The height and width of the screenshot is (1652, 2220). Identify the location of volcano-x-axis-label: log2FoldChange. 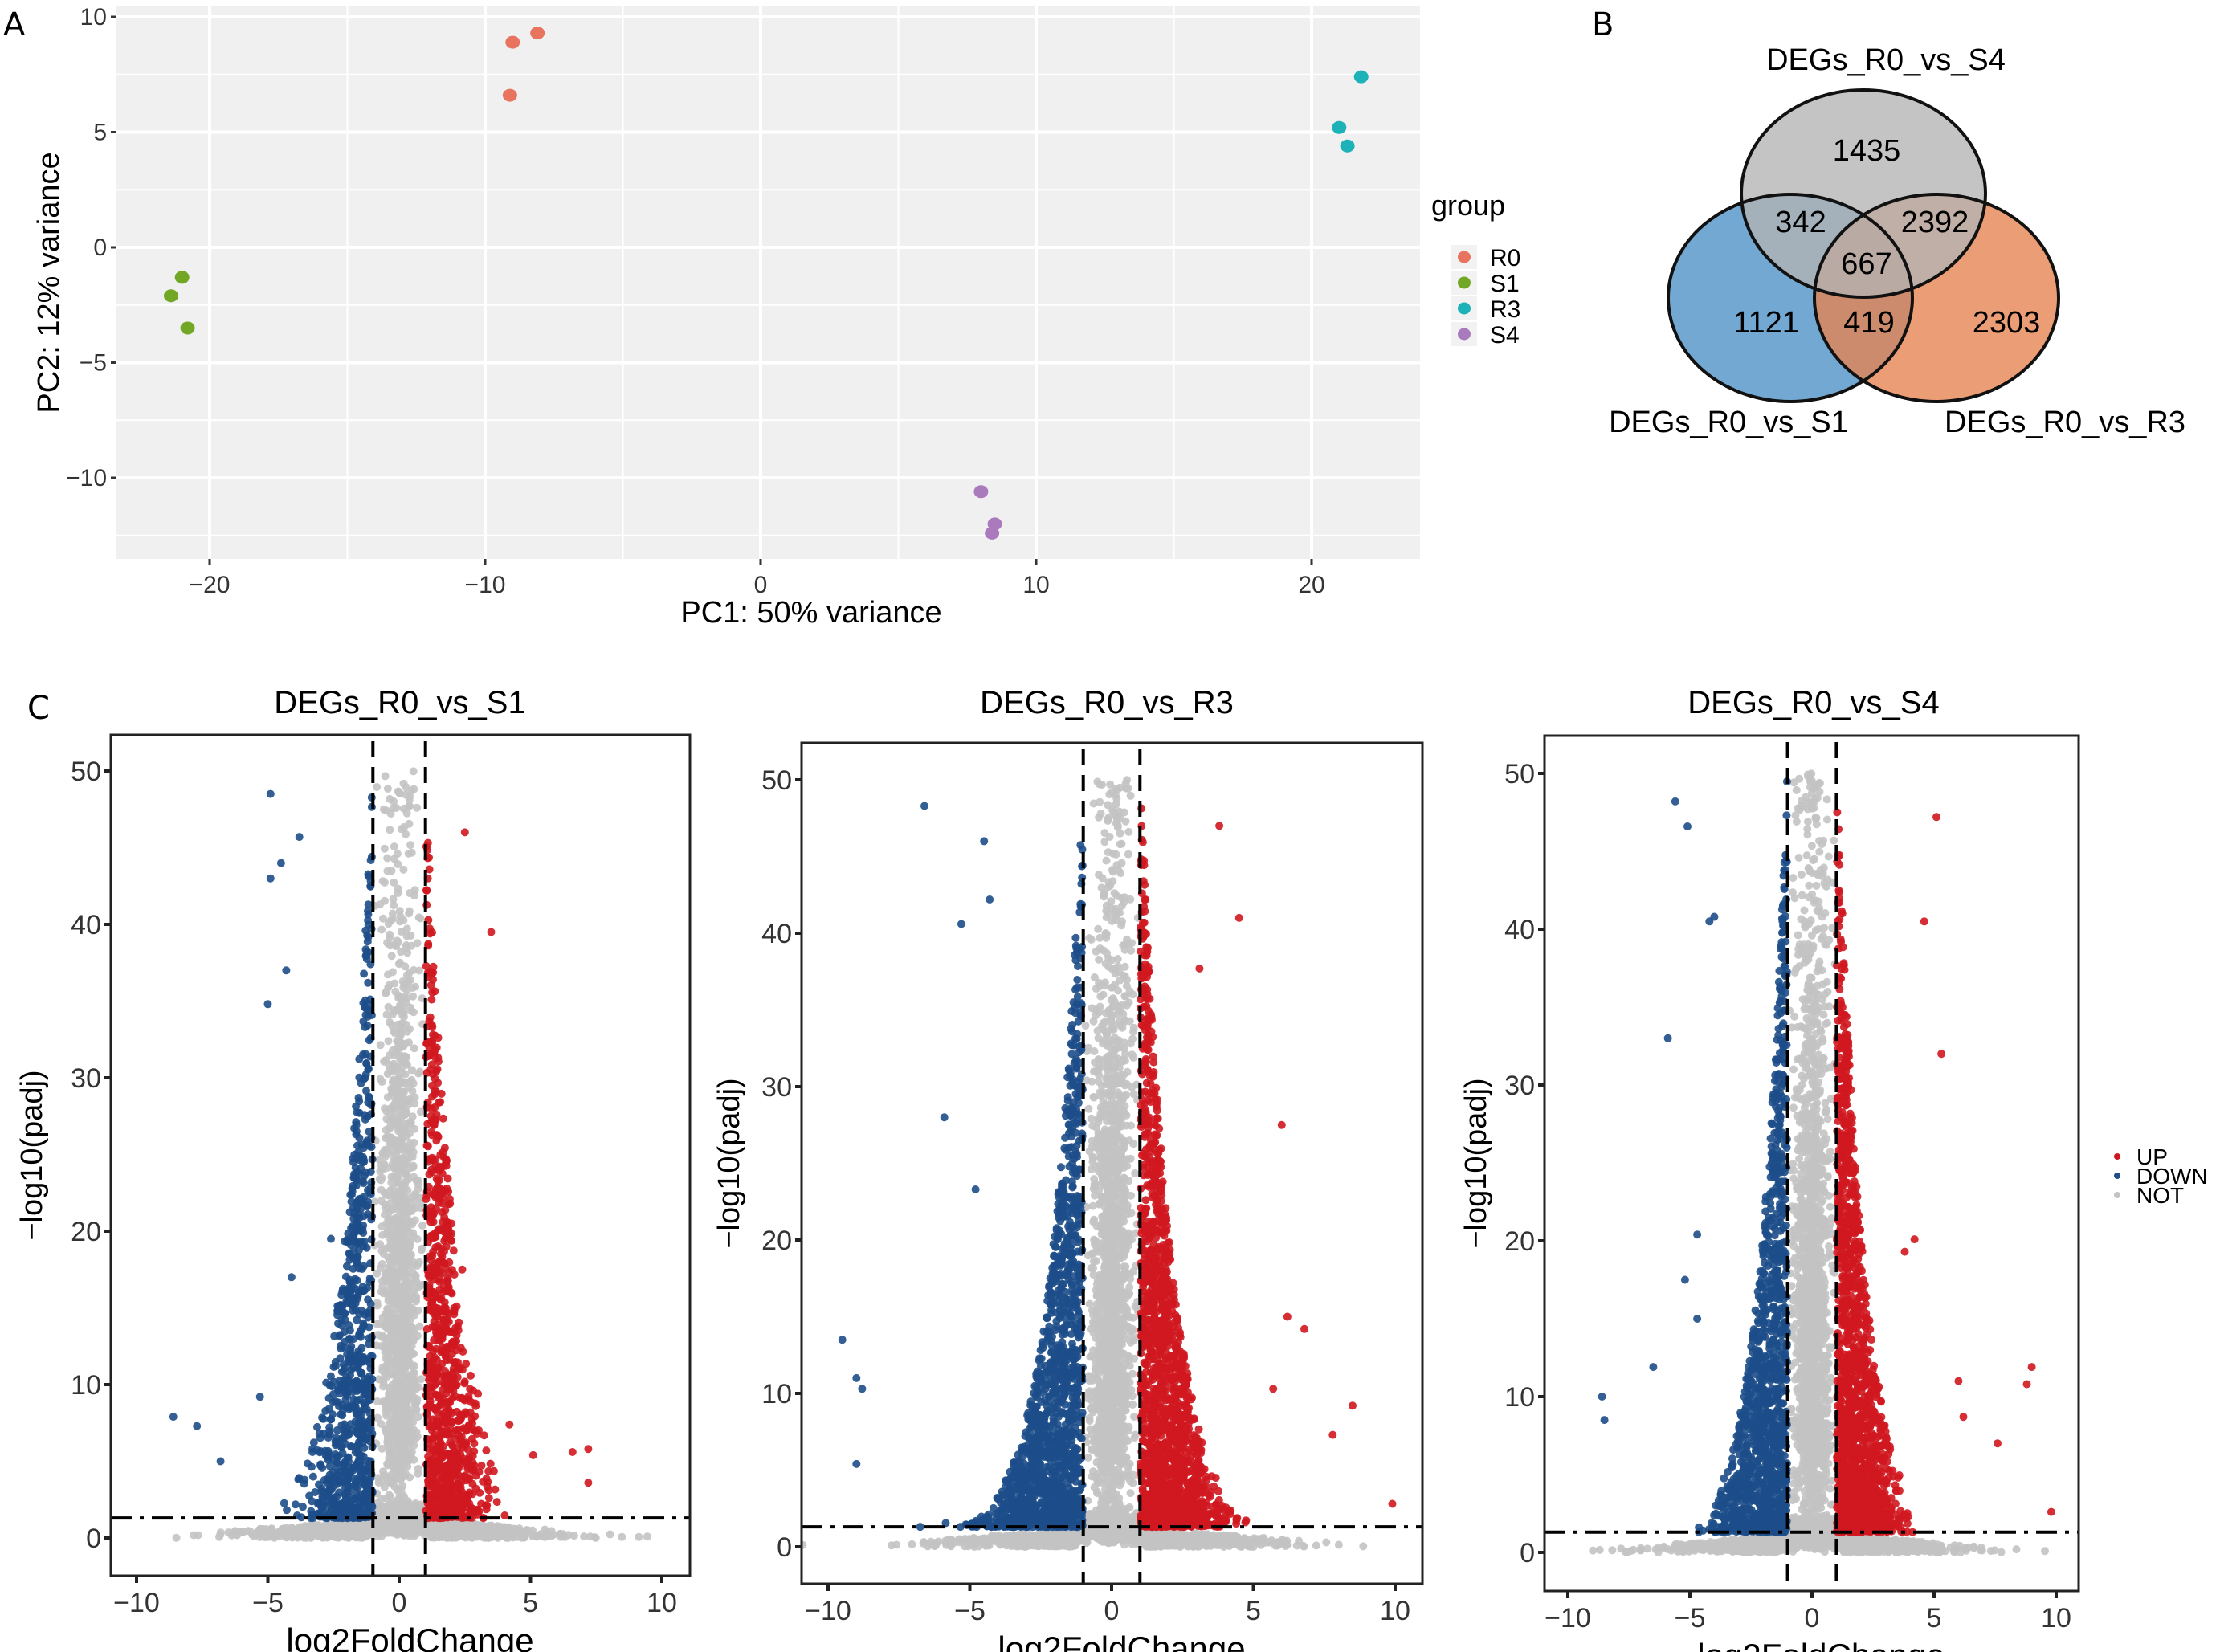
(409, 1636).